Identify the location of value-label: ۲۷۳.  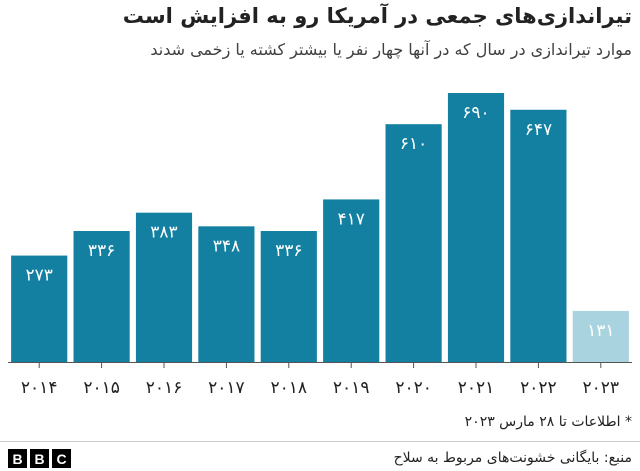
(38, 276).